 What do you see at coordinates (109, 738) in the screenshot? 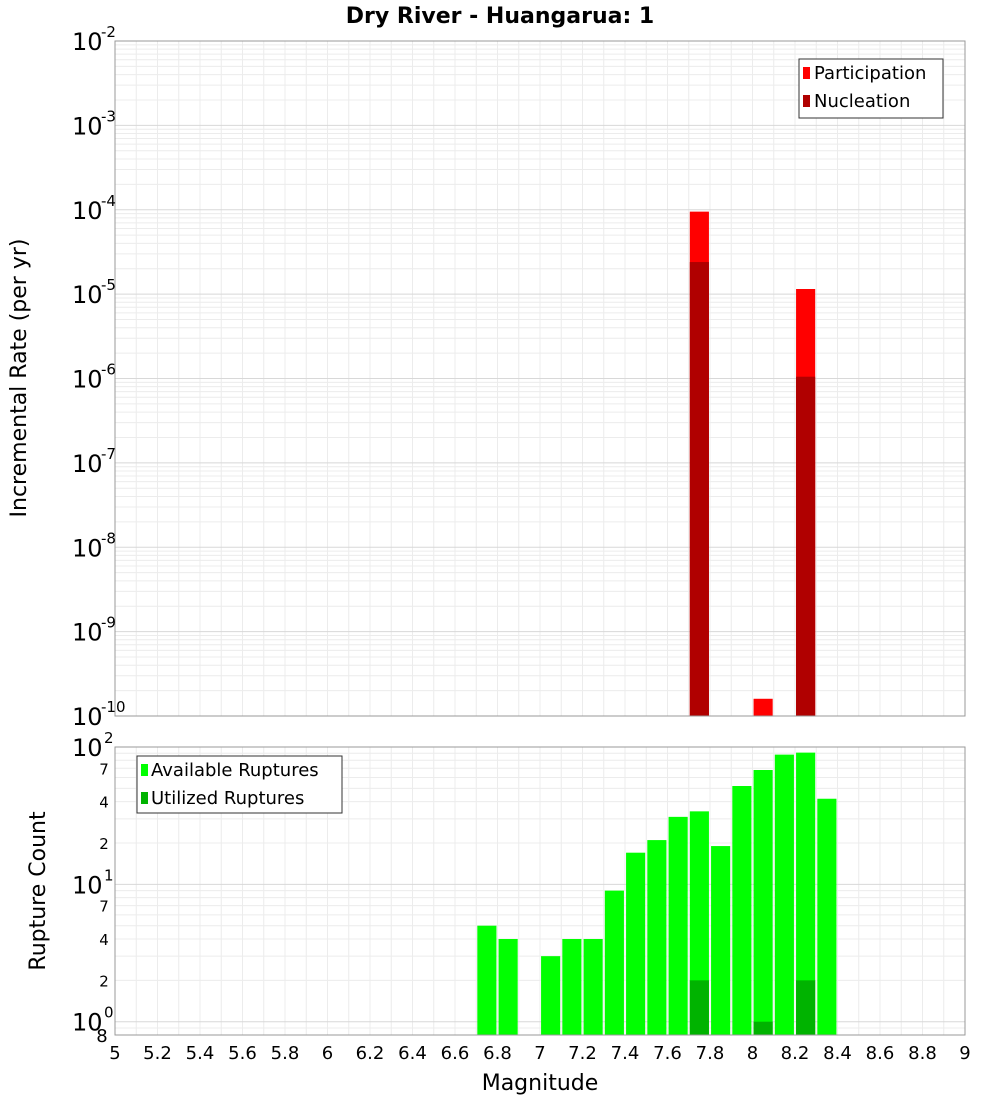
I see `bottom-y-tick-exponent: 2` at bounding box center [109, 738].